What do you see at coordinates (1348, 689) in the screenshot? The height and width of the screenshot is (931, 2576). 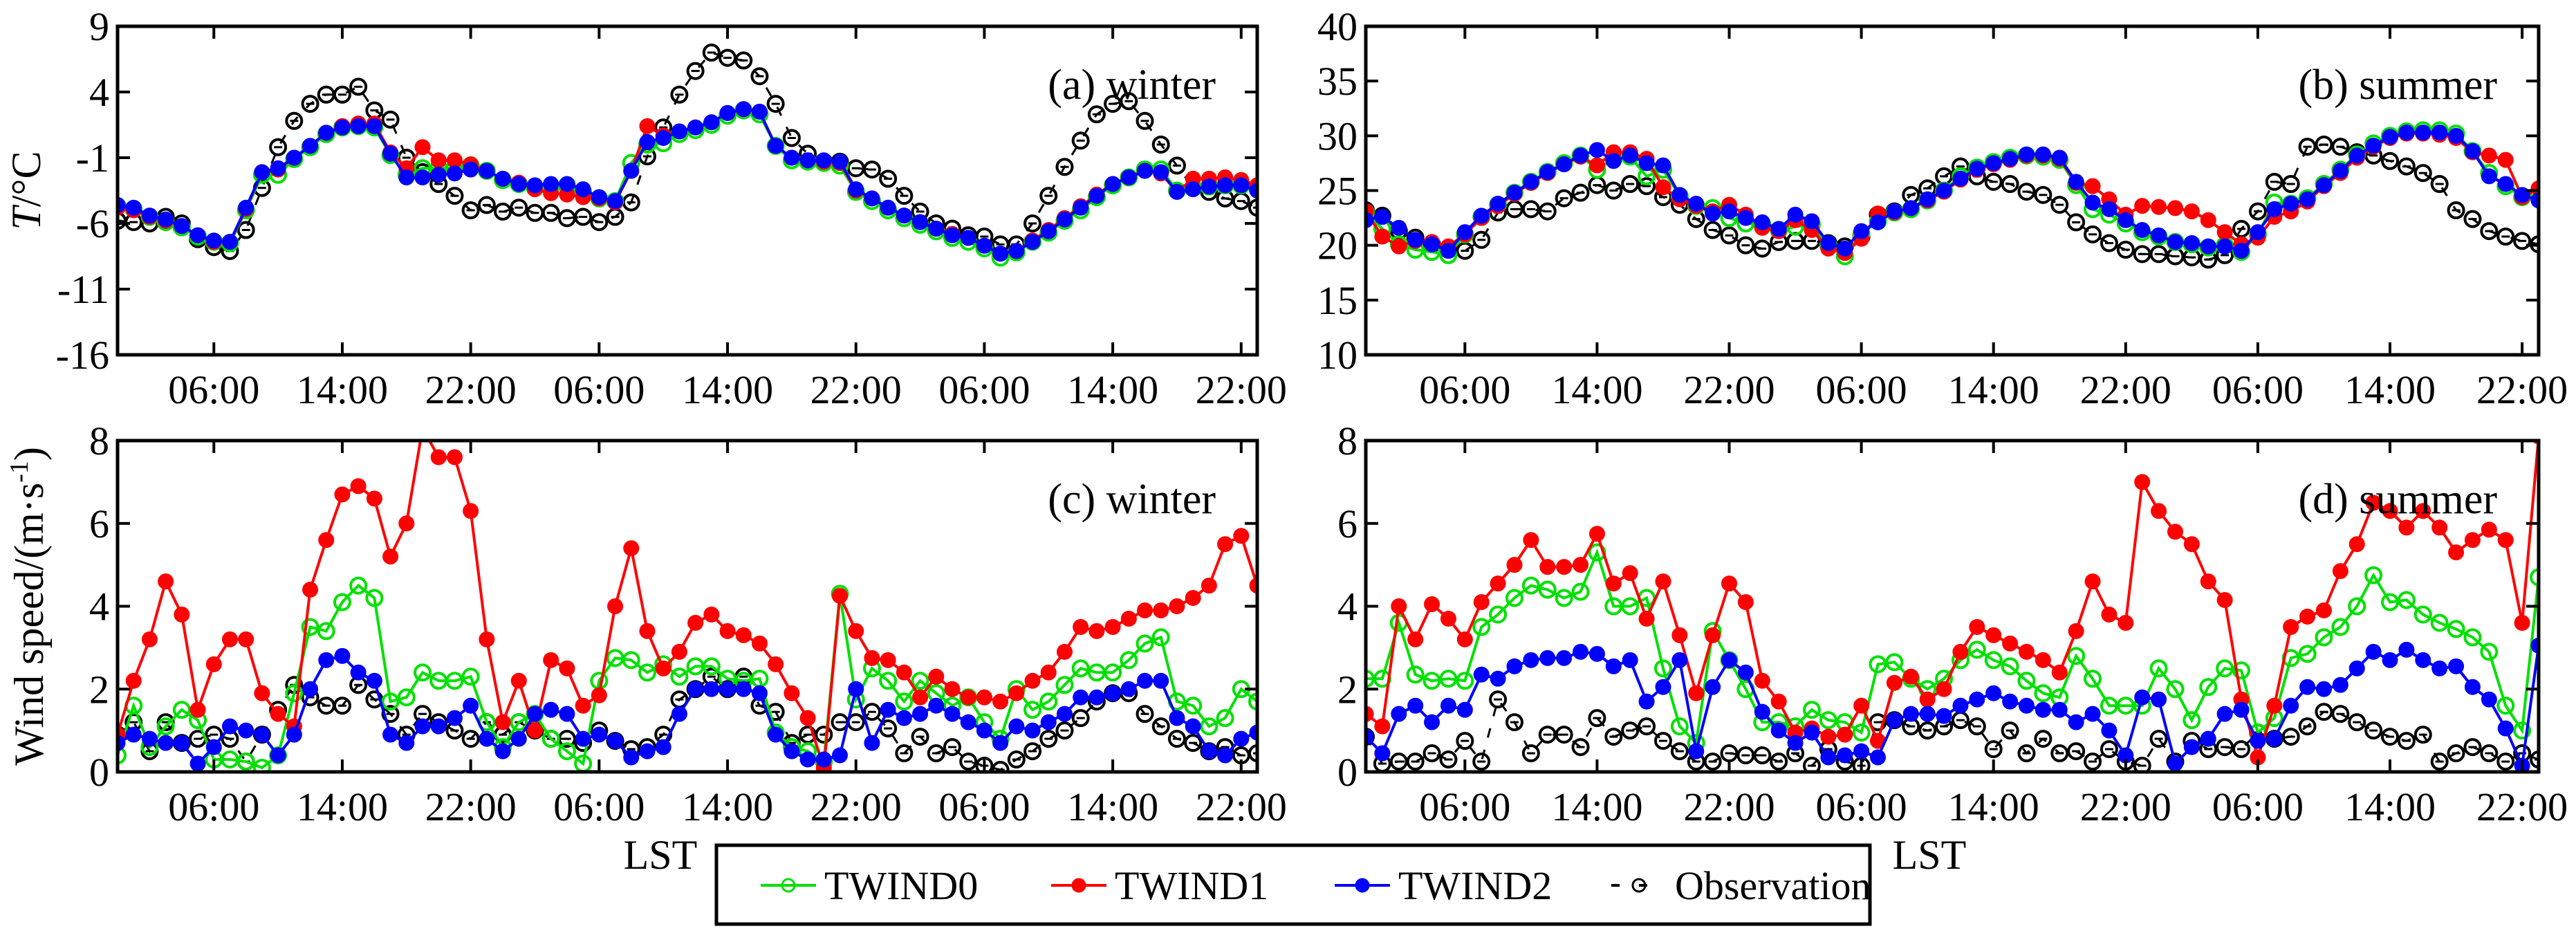 I see `y-tick-label: 2` at bounding box center [1348, 689].